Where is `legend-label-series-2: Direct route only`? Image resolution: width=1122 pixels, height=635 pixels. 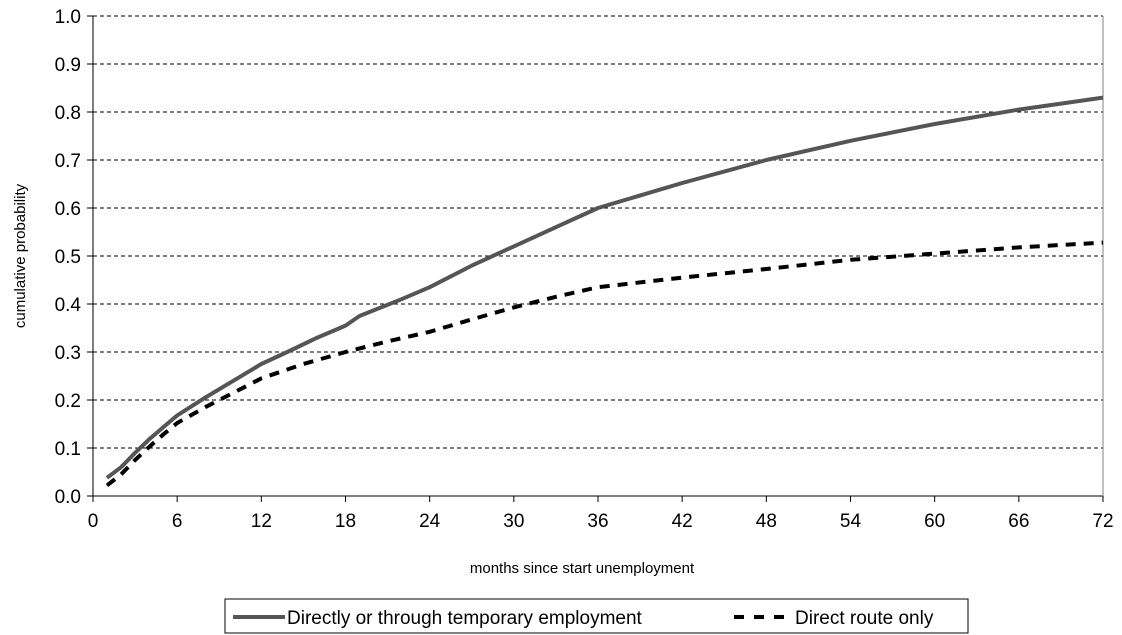
legend-label-series-2: Direct route only is located at coordinates (864, 618).